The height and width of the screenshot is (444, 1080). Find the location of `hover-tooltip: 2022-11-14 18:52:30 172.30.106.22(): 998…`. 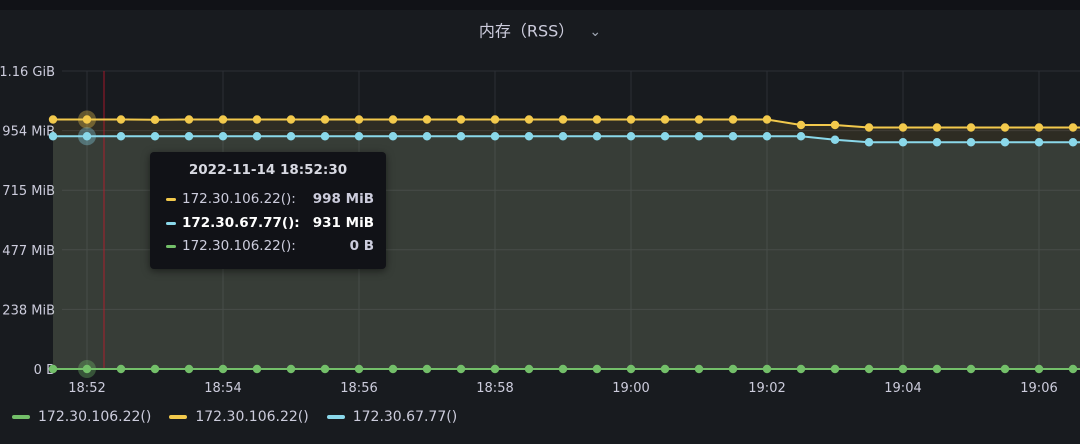

hover-tooltip: 2022-11-14 18:52:30 172.30.106.22(): 998… is located at coordinates (268, 210).